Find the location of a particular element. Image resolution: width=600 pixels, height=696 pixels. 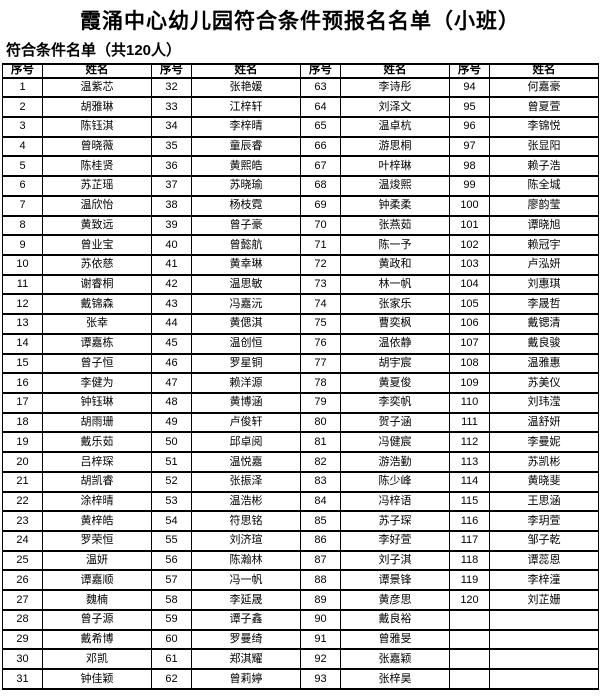

serial-cell: 118 is located at coordinates (469, 560).